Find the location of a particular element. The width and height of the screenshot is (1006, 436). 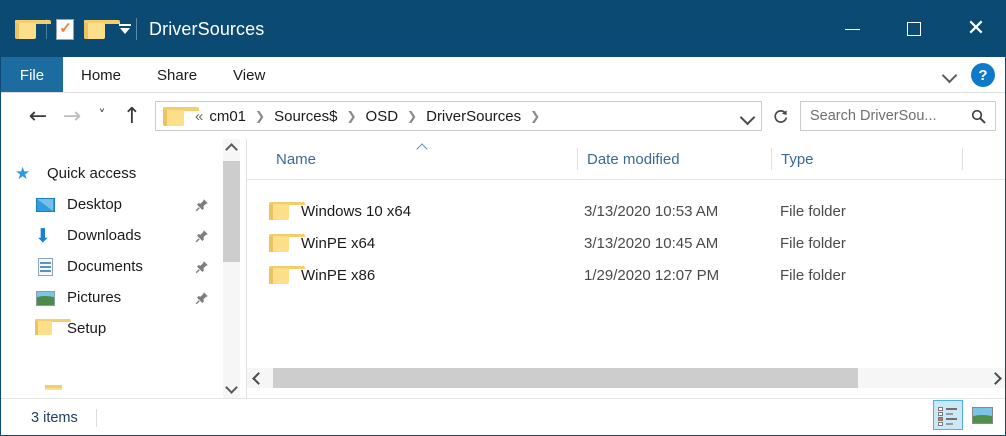

help-button: ? is located at coordinates (983, 75).